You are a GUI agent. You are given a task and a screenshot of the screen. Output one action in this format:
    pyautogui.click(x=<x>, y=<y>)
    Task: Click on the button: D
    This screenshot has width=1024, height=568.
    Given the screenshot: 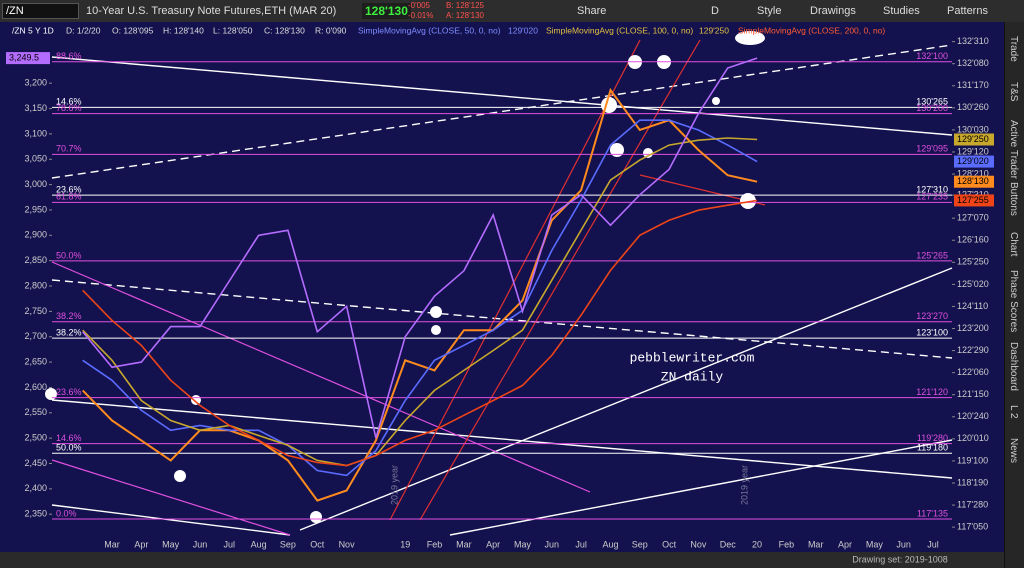 What is the action you would take?
    pyautogui.click(x=715, y=11)
    